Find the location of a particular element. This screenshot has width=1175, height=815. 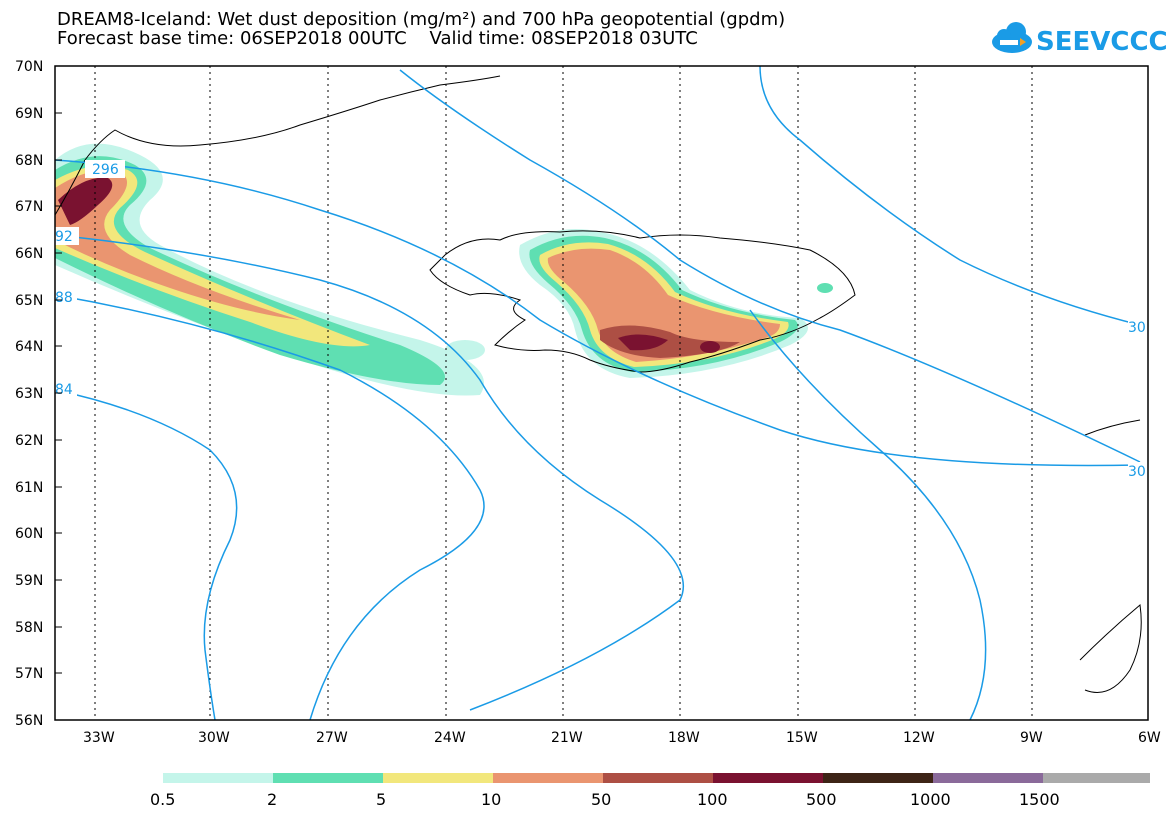

logo-text: SEEVCCC is located at coordinates (1102, 42).